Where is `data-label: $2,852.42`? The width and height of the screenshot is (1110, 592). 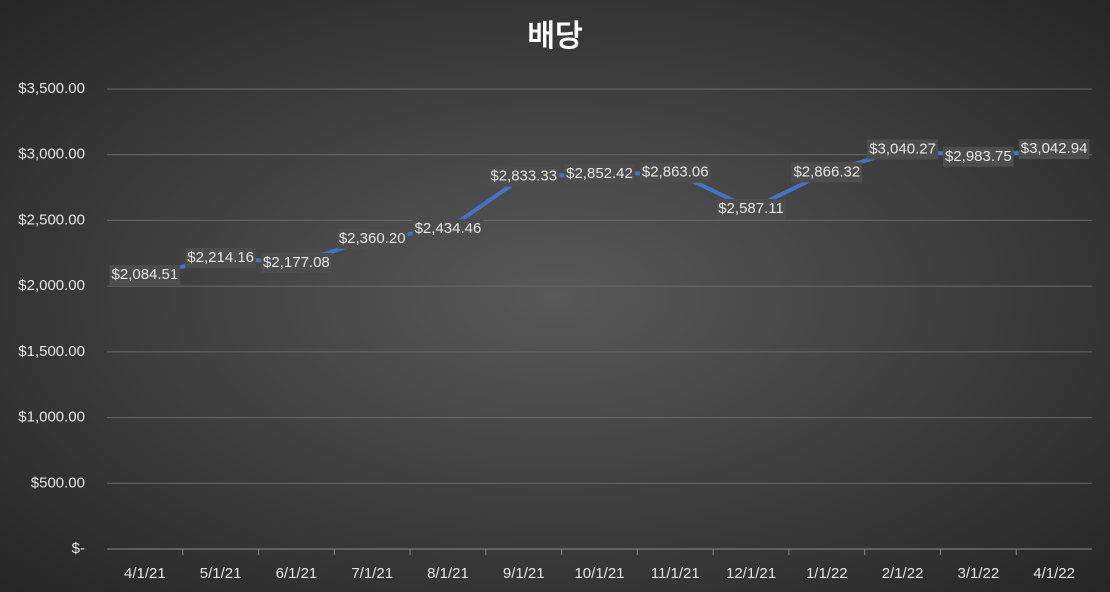 data-label: $2,852.42 is located at coordinates (599, 173).